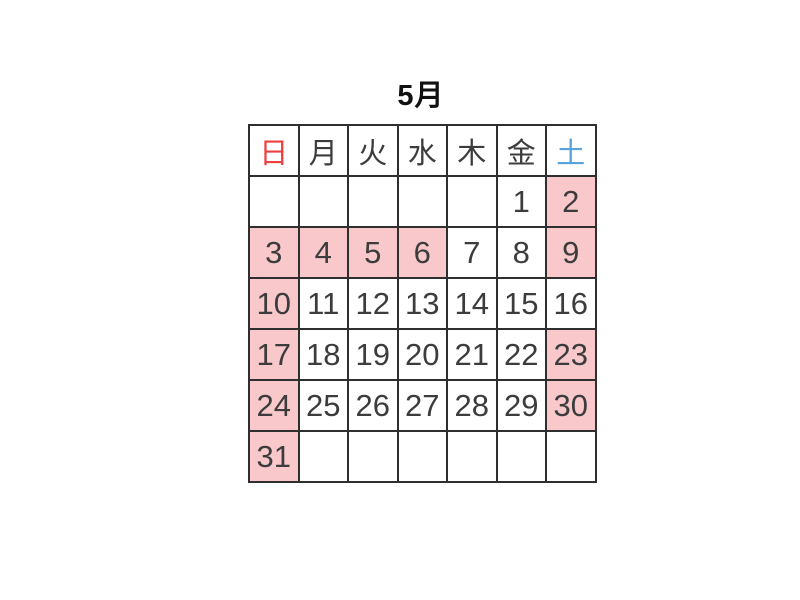 This screenshot has height=600, width=800. Describe the element at coordinates (472, 150) in the screenshot. I see `weekday-header-thu: 木` at that location.